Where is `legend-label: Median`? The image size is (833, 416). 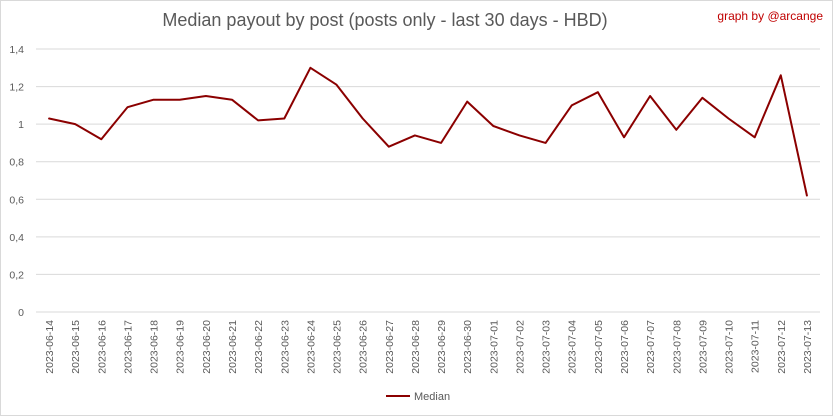 legend-label: Median is located at coordinates (432, 397).